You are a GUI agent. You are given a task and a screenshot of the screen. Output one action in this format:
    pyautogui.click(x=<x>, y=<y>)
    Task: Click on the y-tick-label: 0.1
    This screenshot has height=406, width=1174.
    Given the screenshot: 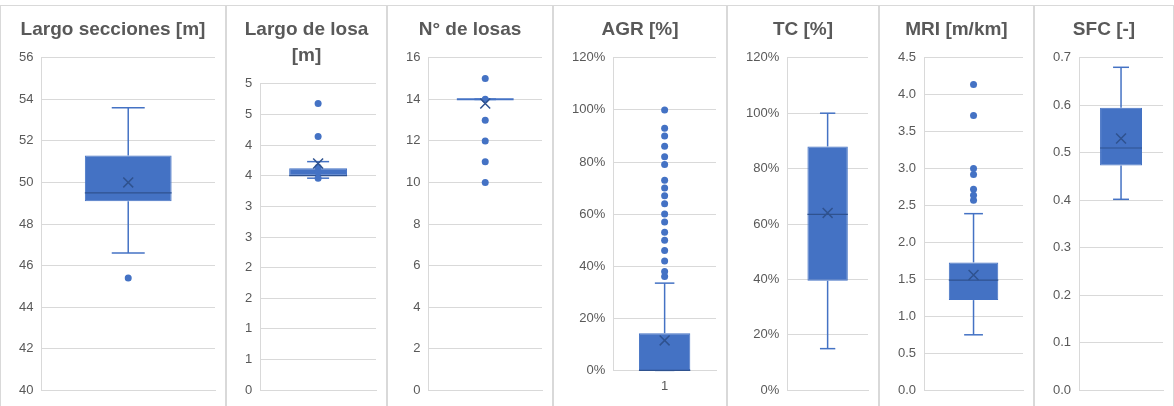 What is the action you would take?
    pyautogui.click(x=1062, y=342)
    